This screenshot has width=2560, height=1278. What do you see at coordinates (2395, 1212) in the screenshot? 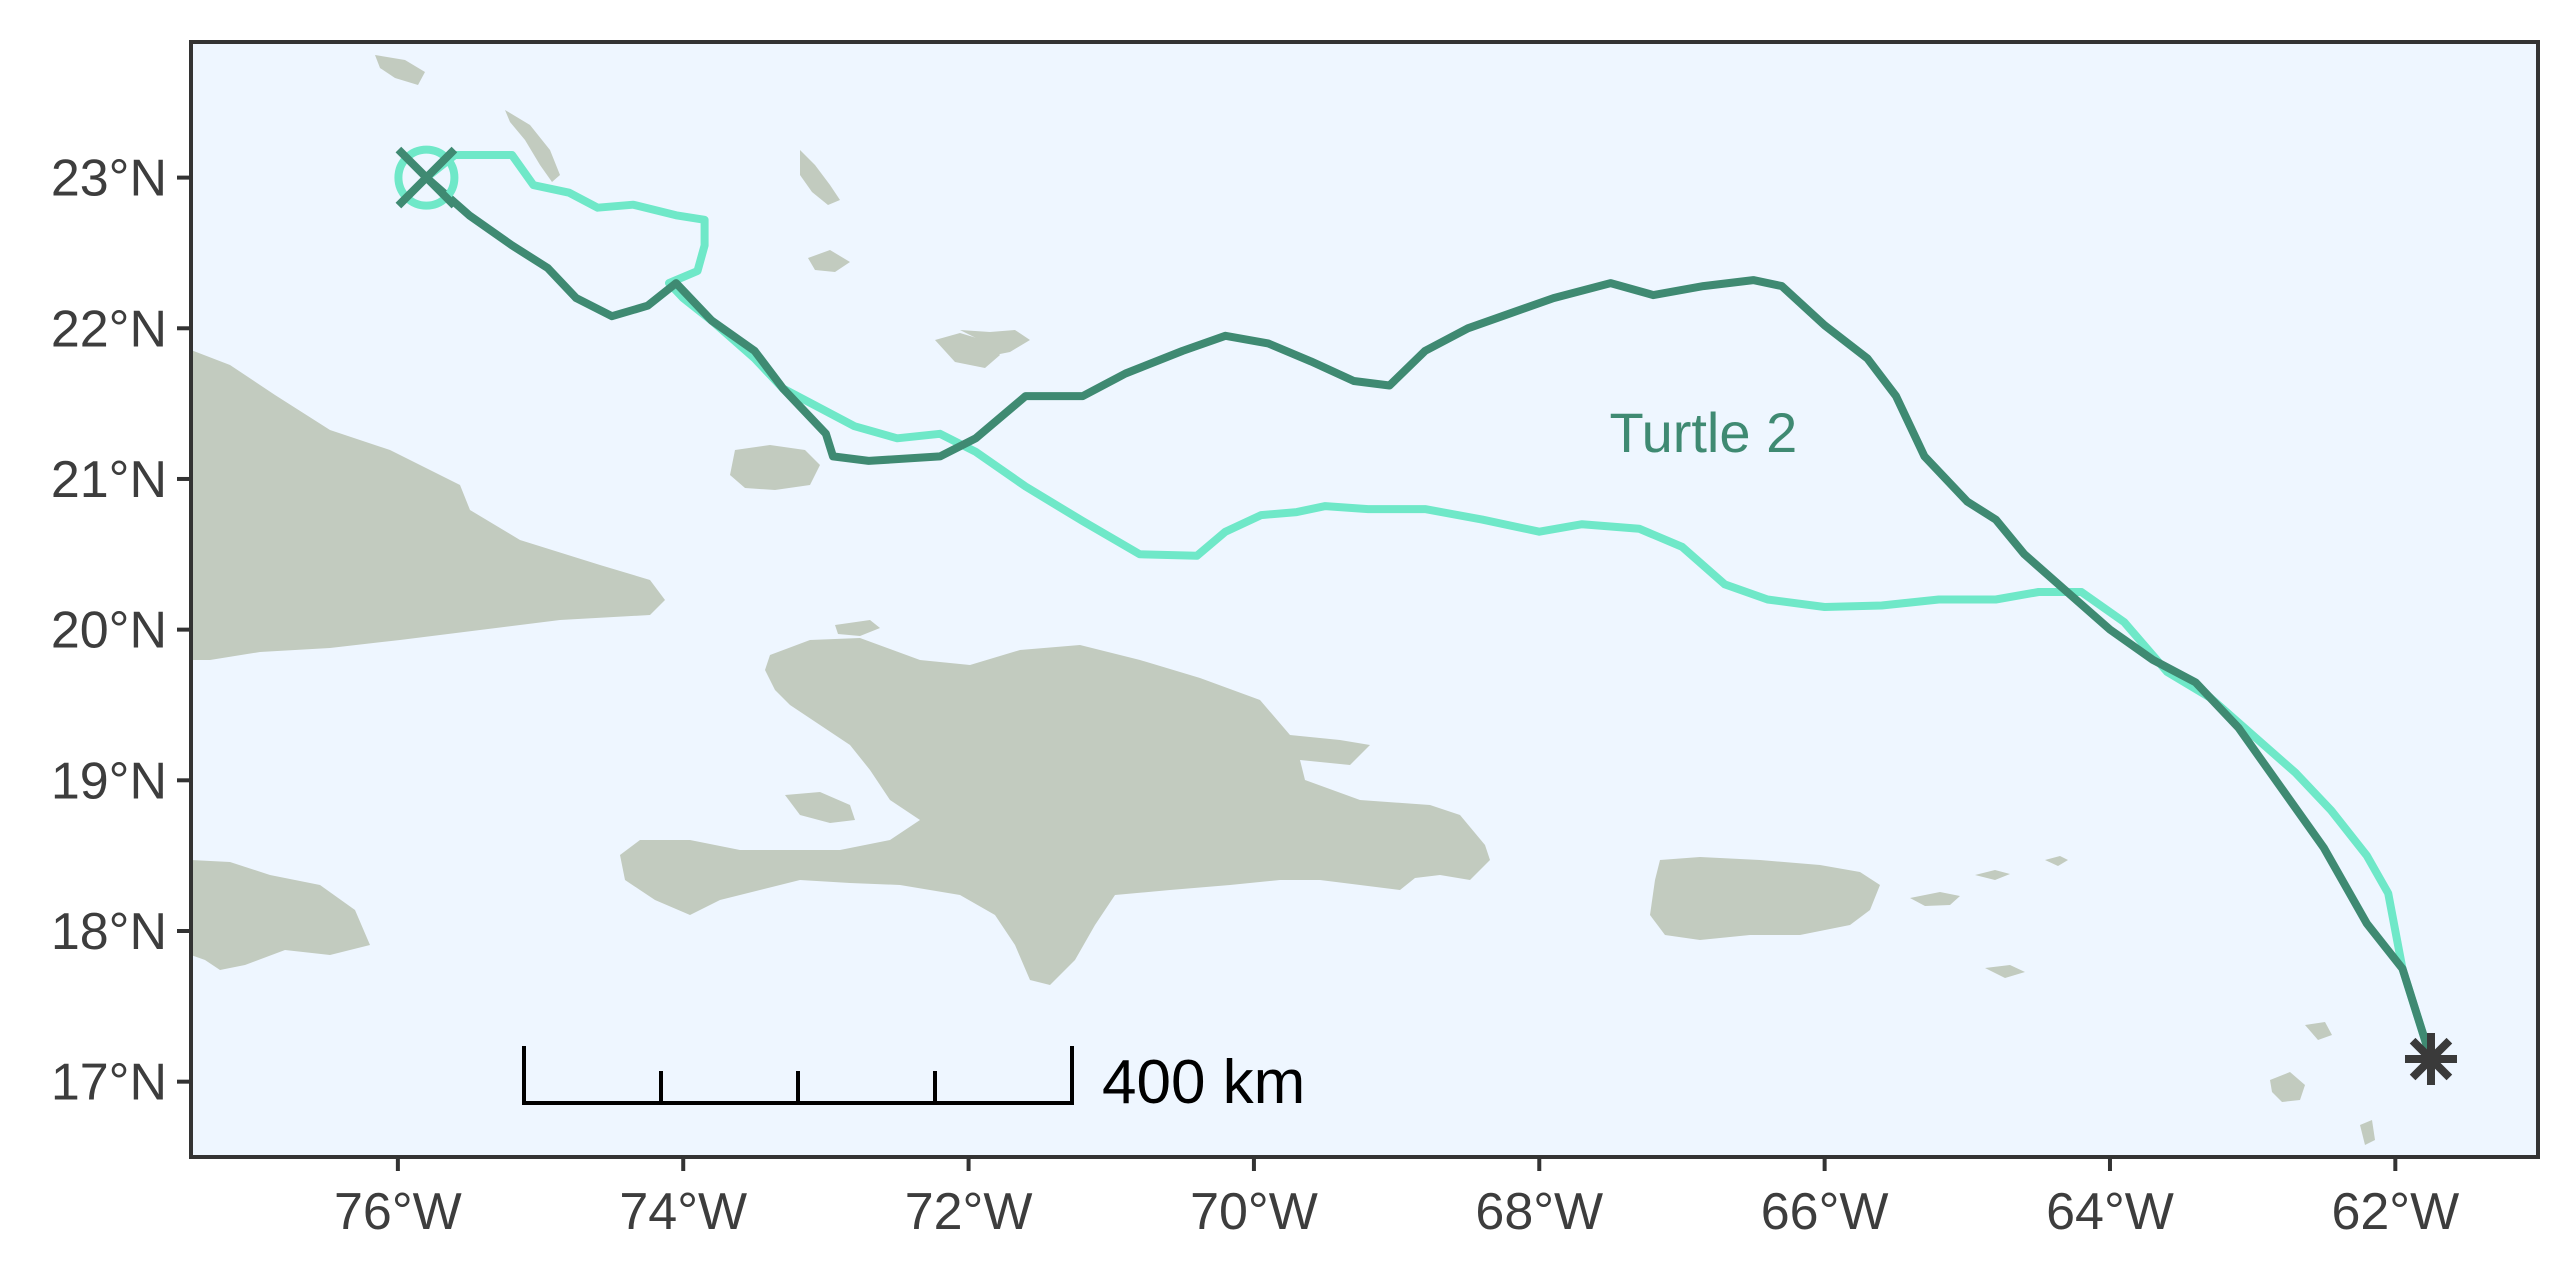
I see `x-tick-label: 62°W` at bounding box center [2395, 1212].